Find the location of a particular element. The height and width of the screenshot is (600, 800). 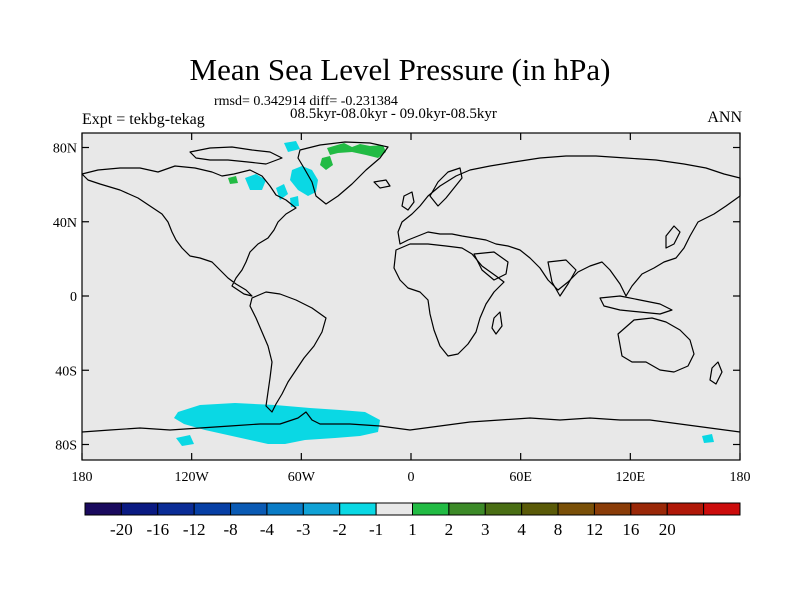

coast-africa is located at coordinates (449, 300).